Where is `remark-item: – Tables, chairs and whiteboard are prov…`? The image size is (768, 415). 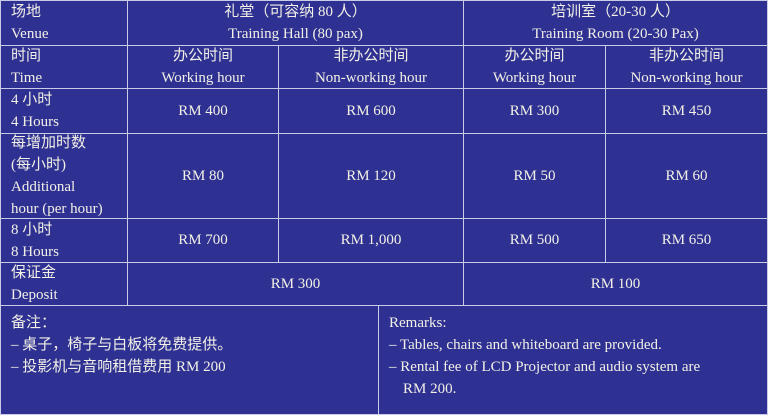
remark-item: – Tables, chairs and whiteboard are prov… is located at coordinates (525, 345).